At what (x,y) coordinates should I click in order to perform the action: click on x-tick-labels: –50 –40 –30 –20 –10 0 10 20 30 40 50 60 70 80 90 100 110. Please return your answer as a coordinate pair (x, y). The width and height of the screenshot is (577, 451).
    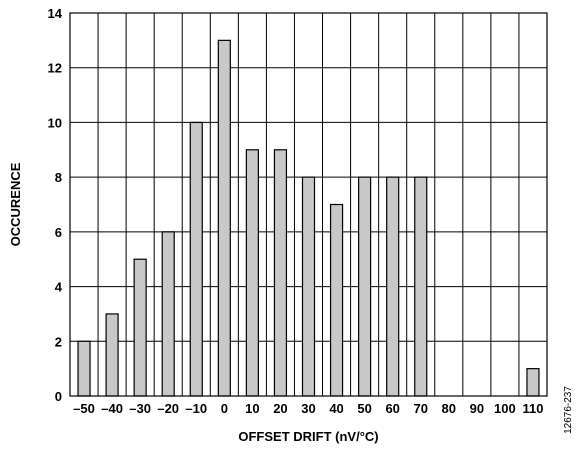
    Looking at the image, I should click on (308, 408).